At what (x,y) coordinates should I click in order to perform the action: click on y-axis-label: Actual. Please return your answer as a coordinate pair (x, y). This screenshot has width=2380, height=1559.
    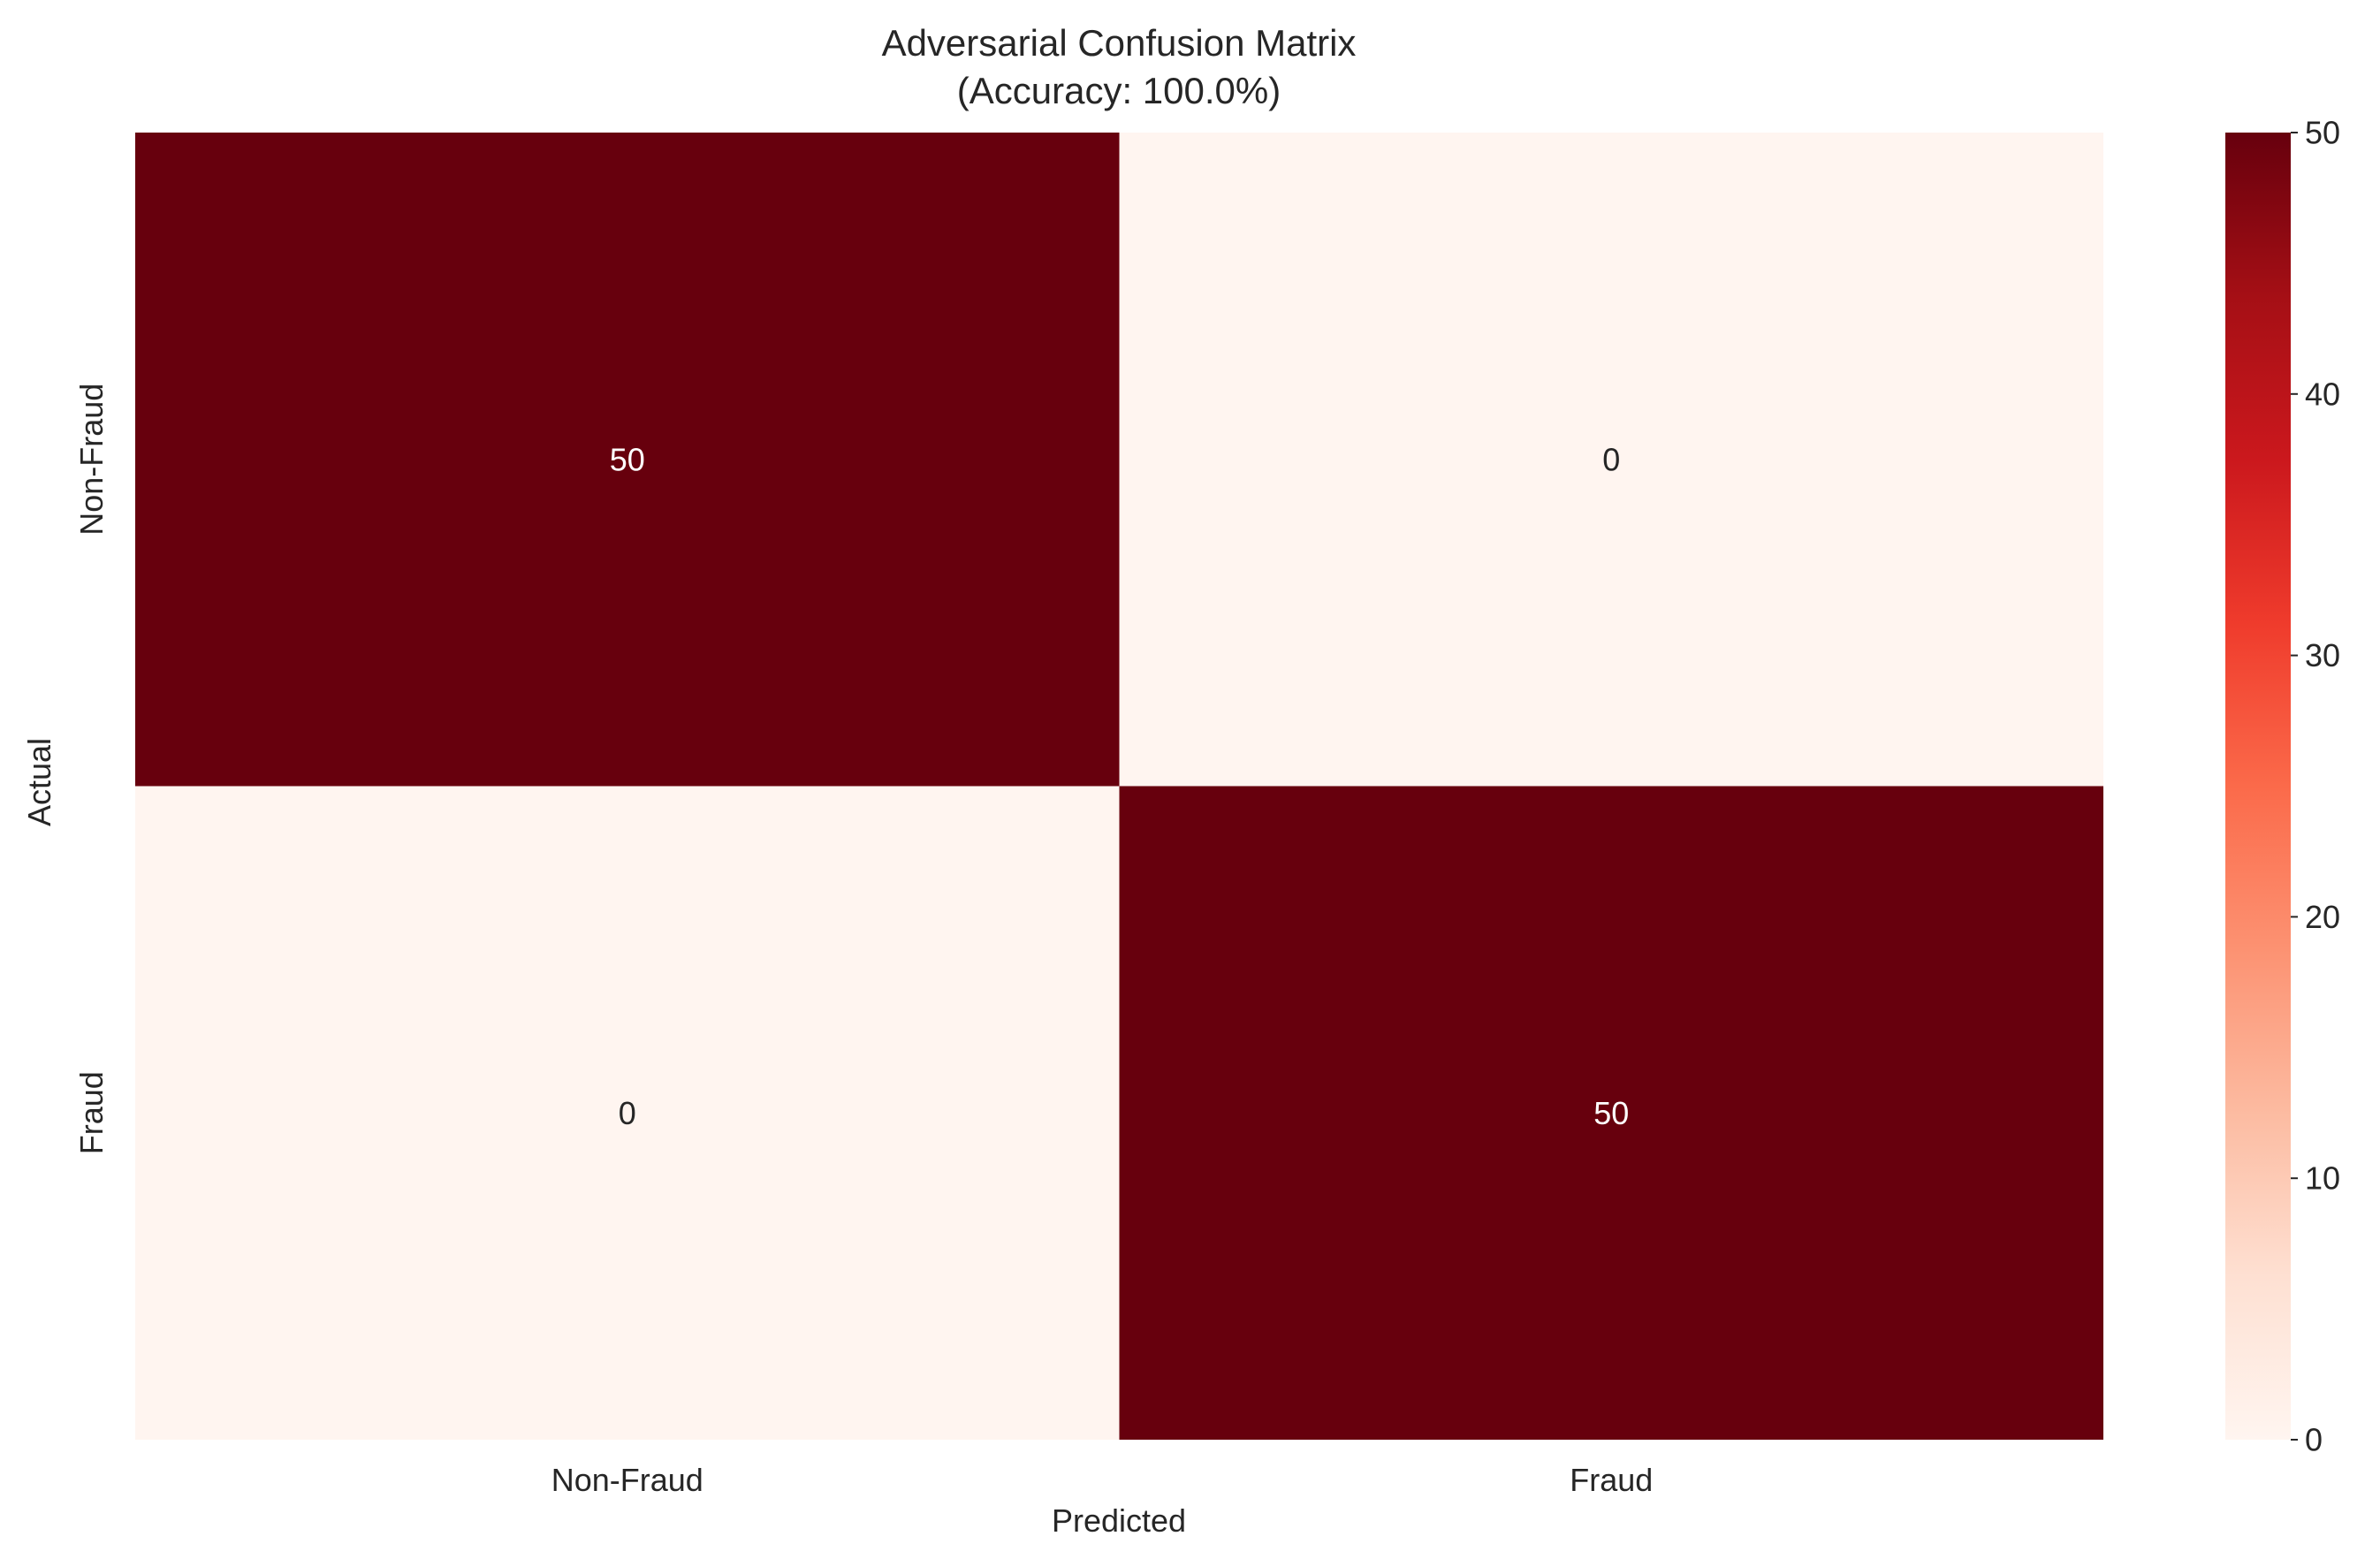
    Looking at the image, I should click on (39, 782).